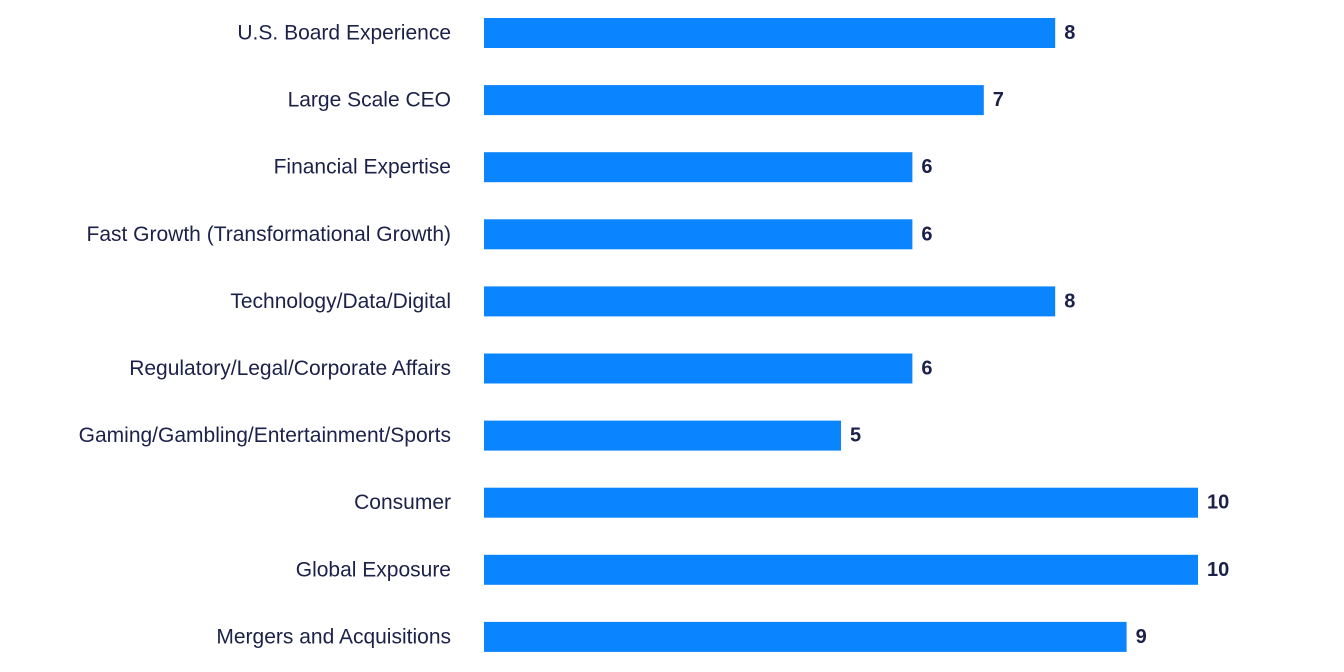 The height and width of the screenshot is (672, 1344). What do you see at coordinates (998, 100) in the screenshot?
I see `value-label: 7` at bounding box center [998, 100].